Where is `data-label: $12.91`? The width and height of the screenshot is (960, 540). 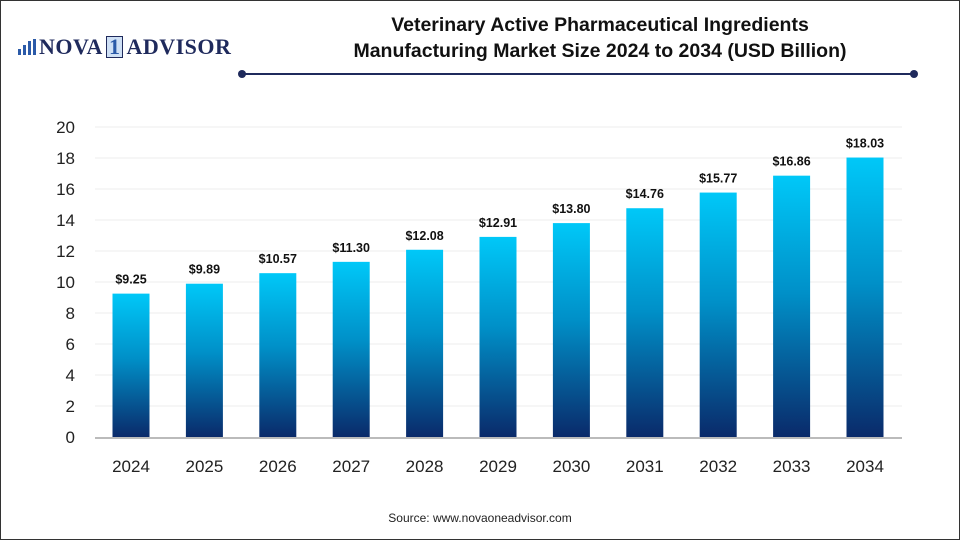 data-label: $12.91 is located at coordinates (498, 223).